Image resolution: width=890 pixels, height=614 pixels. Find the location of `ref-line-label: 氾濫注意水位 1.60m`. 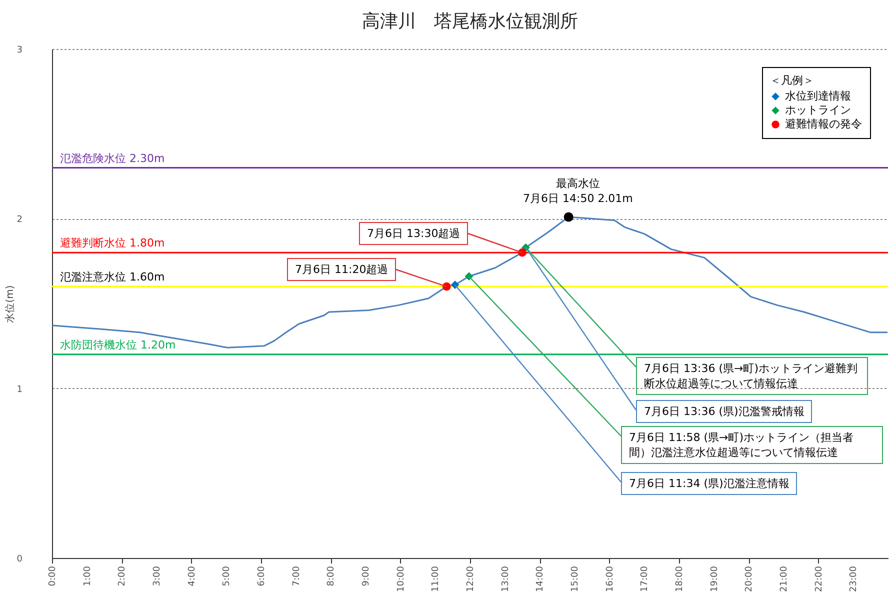

ref-line-label: 氾濫注意水位 1.60m is located at coordinates (112, 277).